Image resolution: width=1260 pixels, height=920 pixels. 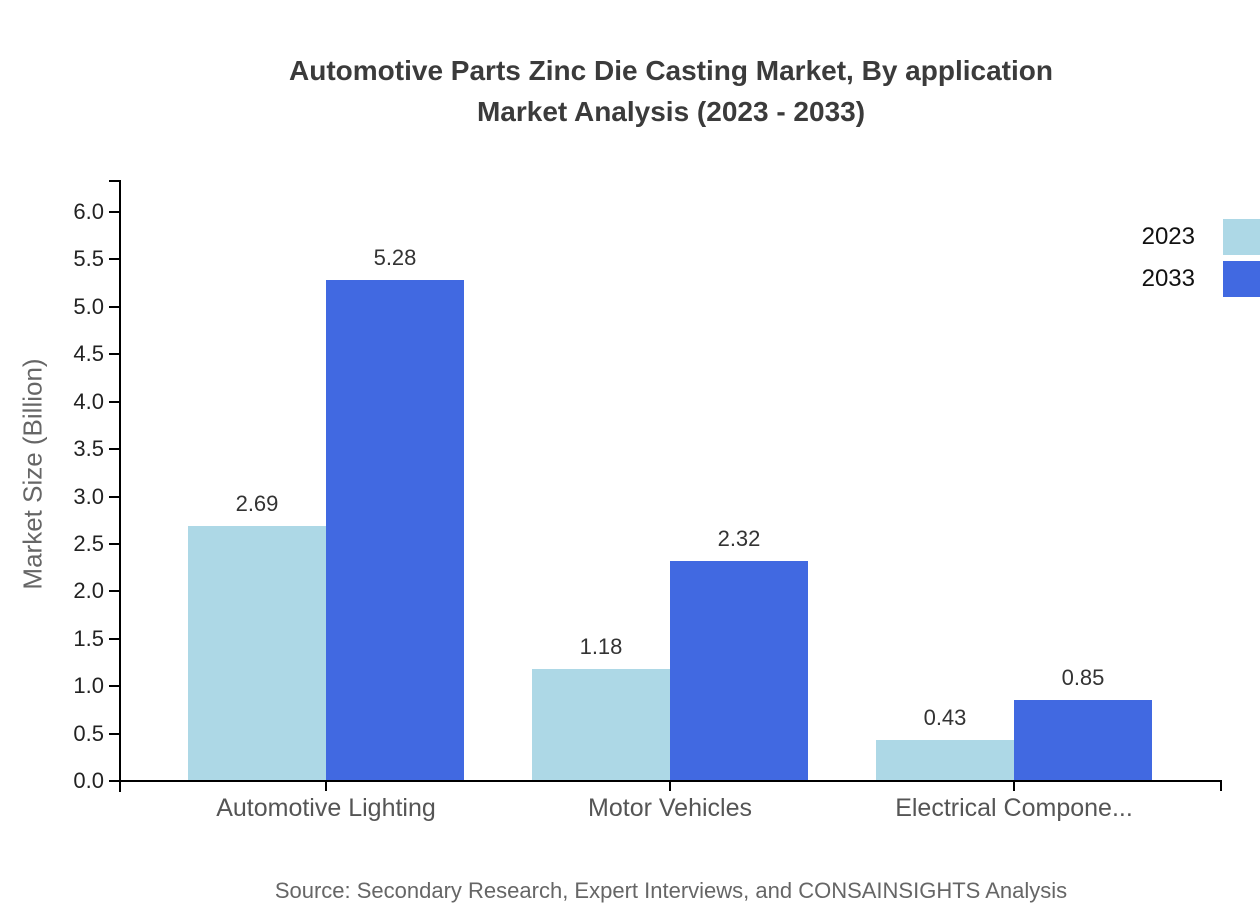 I want to click on y-tick-4.0, so click(x=114, y=401).